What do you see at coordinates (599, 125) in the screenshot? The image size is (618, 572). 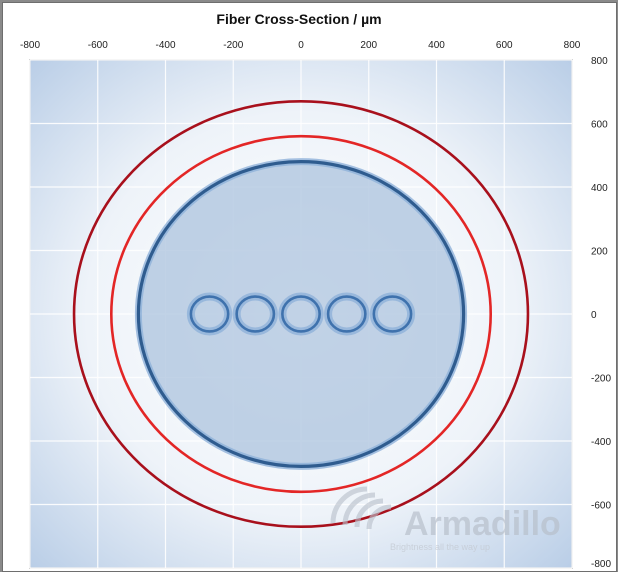 I see `y-tick-label: 600` at bounding box center [599, 125].